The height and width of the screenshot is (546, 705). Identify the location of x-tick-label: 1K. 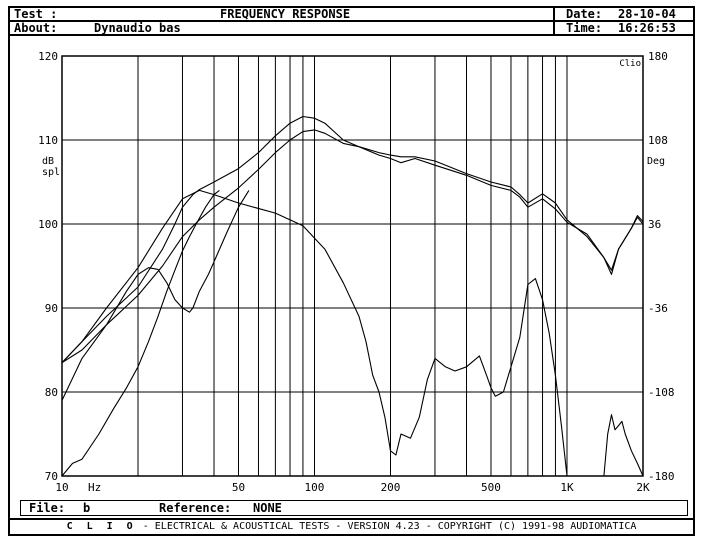
(567, 487).